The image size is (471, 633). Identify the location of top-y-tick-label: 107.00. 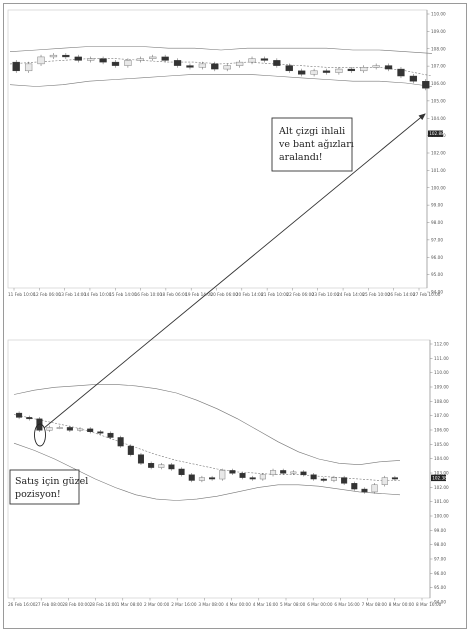
(438, 66).